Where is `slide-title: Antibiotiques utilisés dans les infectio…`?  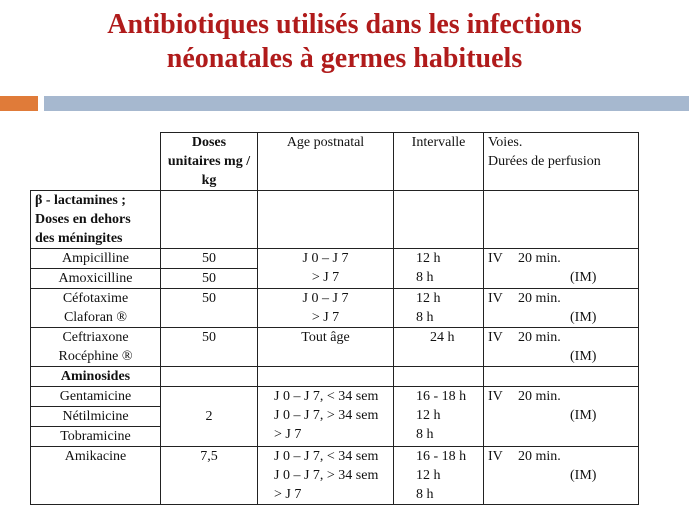 slide-title: Antibiotiques utilisés dans les infectio… is located at coordinates (344, 42).